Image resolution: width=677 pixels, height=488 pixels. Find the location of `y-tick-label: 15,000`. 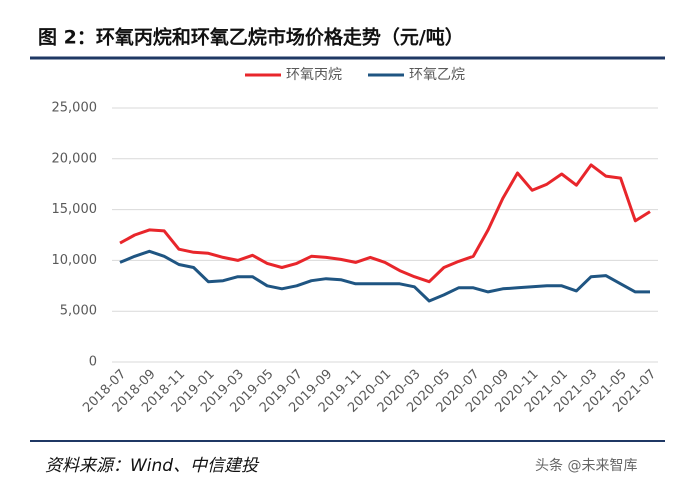

y-tick-label: 15,000 is located at coordinates (75, 209).